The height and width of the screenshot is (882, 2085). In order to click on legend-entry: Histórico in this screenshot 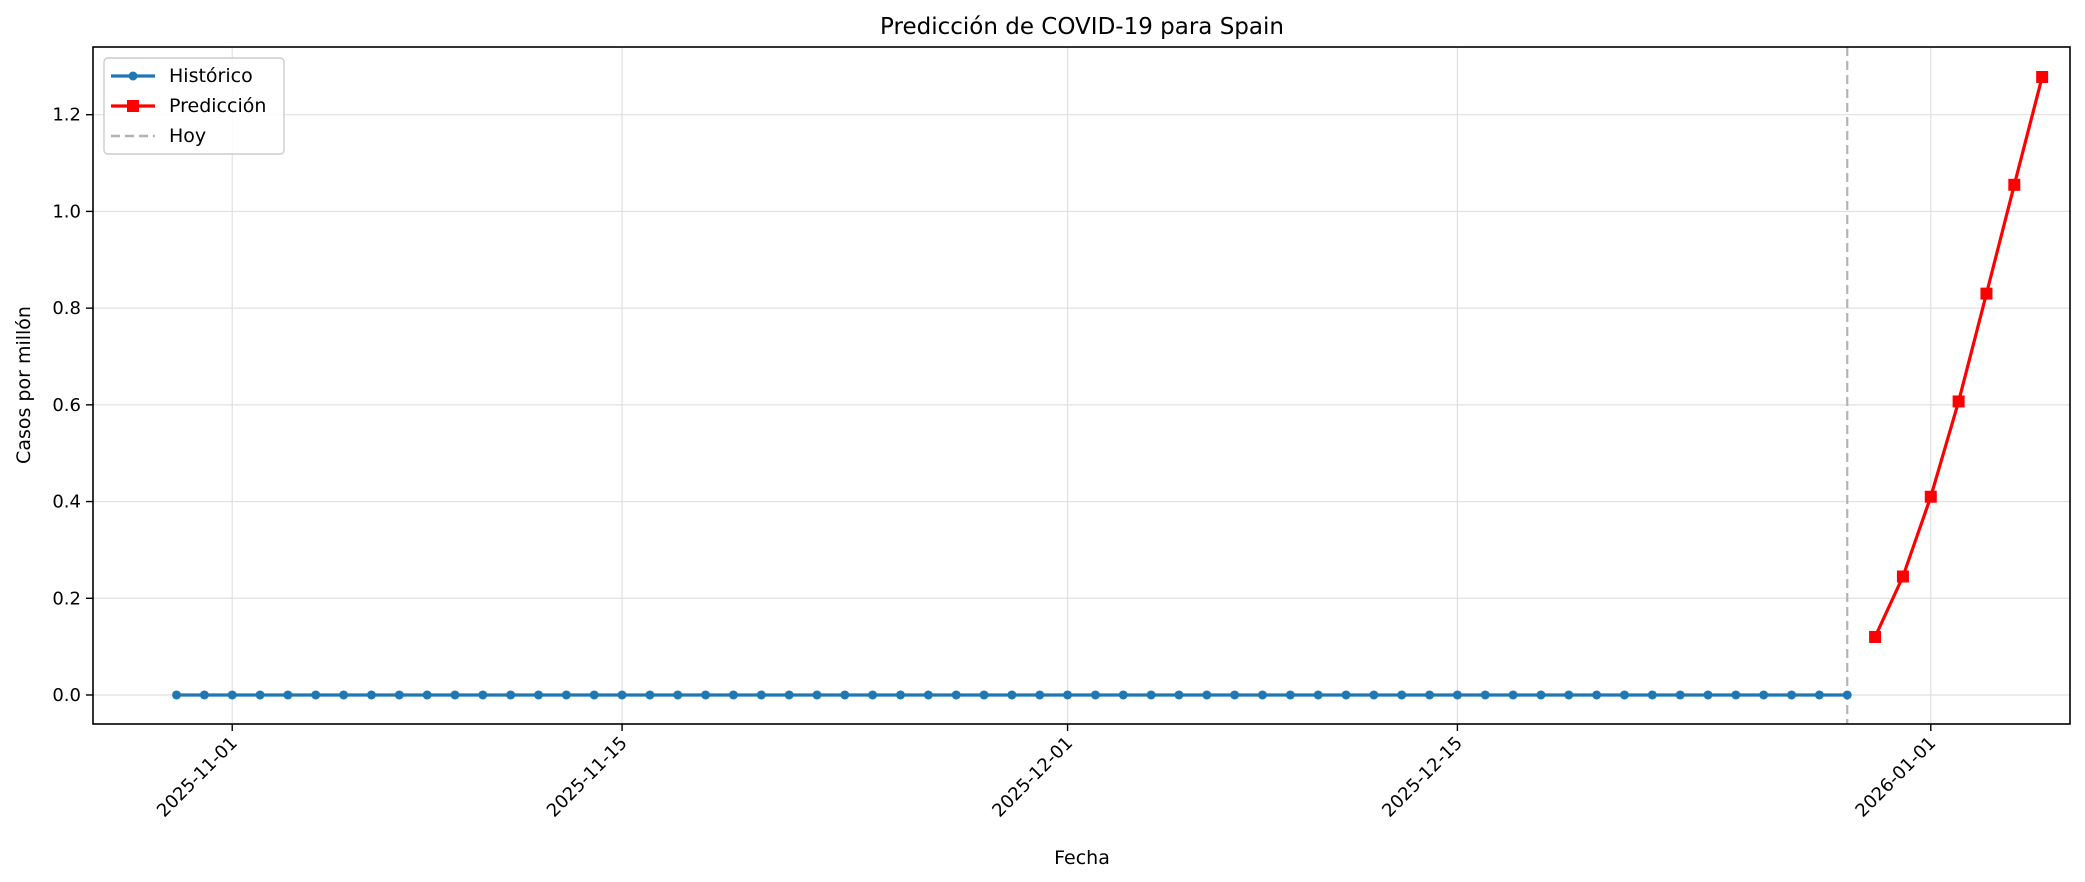, I will do `click(182, 76)`.